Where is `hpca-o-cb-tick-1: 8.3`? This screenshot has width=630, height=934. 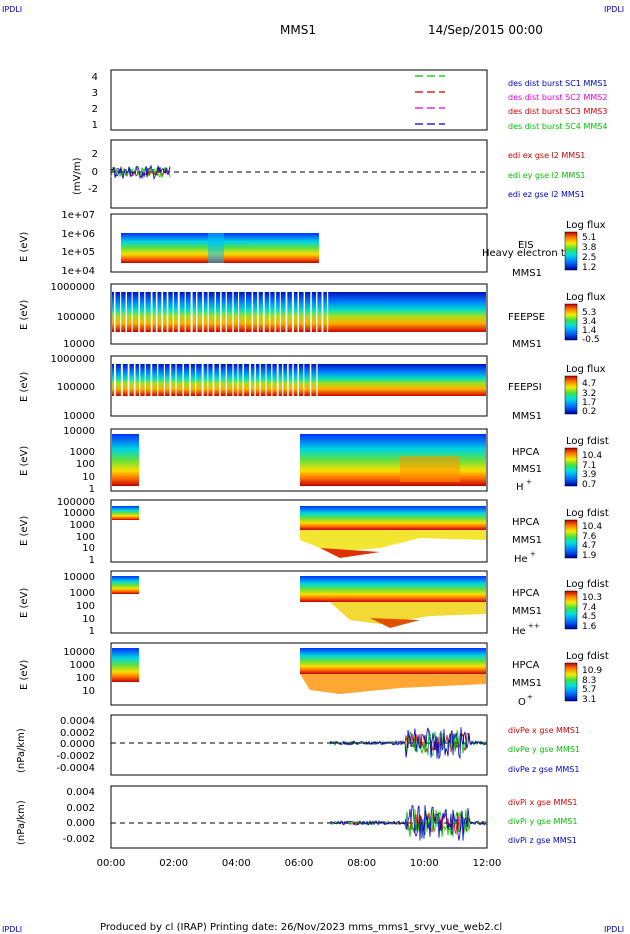
hpca-o-cb-tick-1: 8.3 is located at coordinates (589, 681).